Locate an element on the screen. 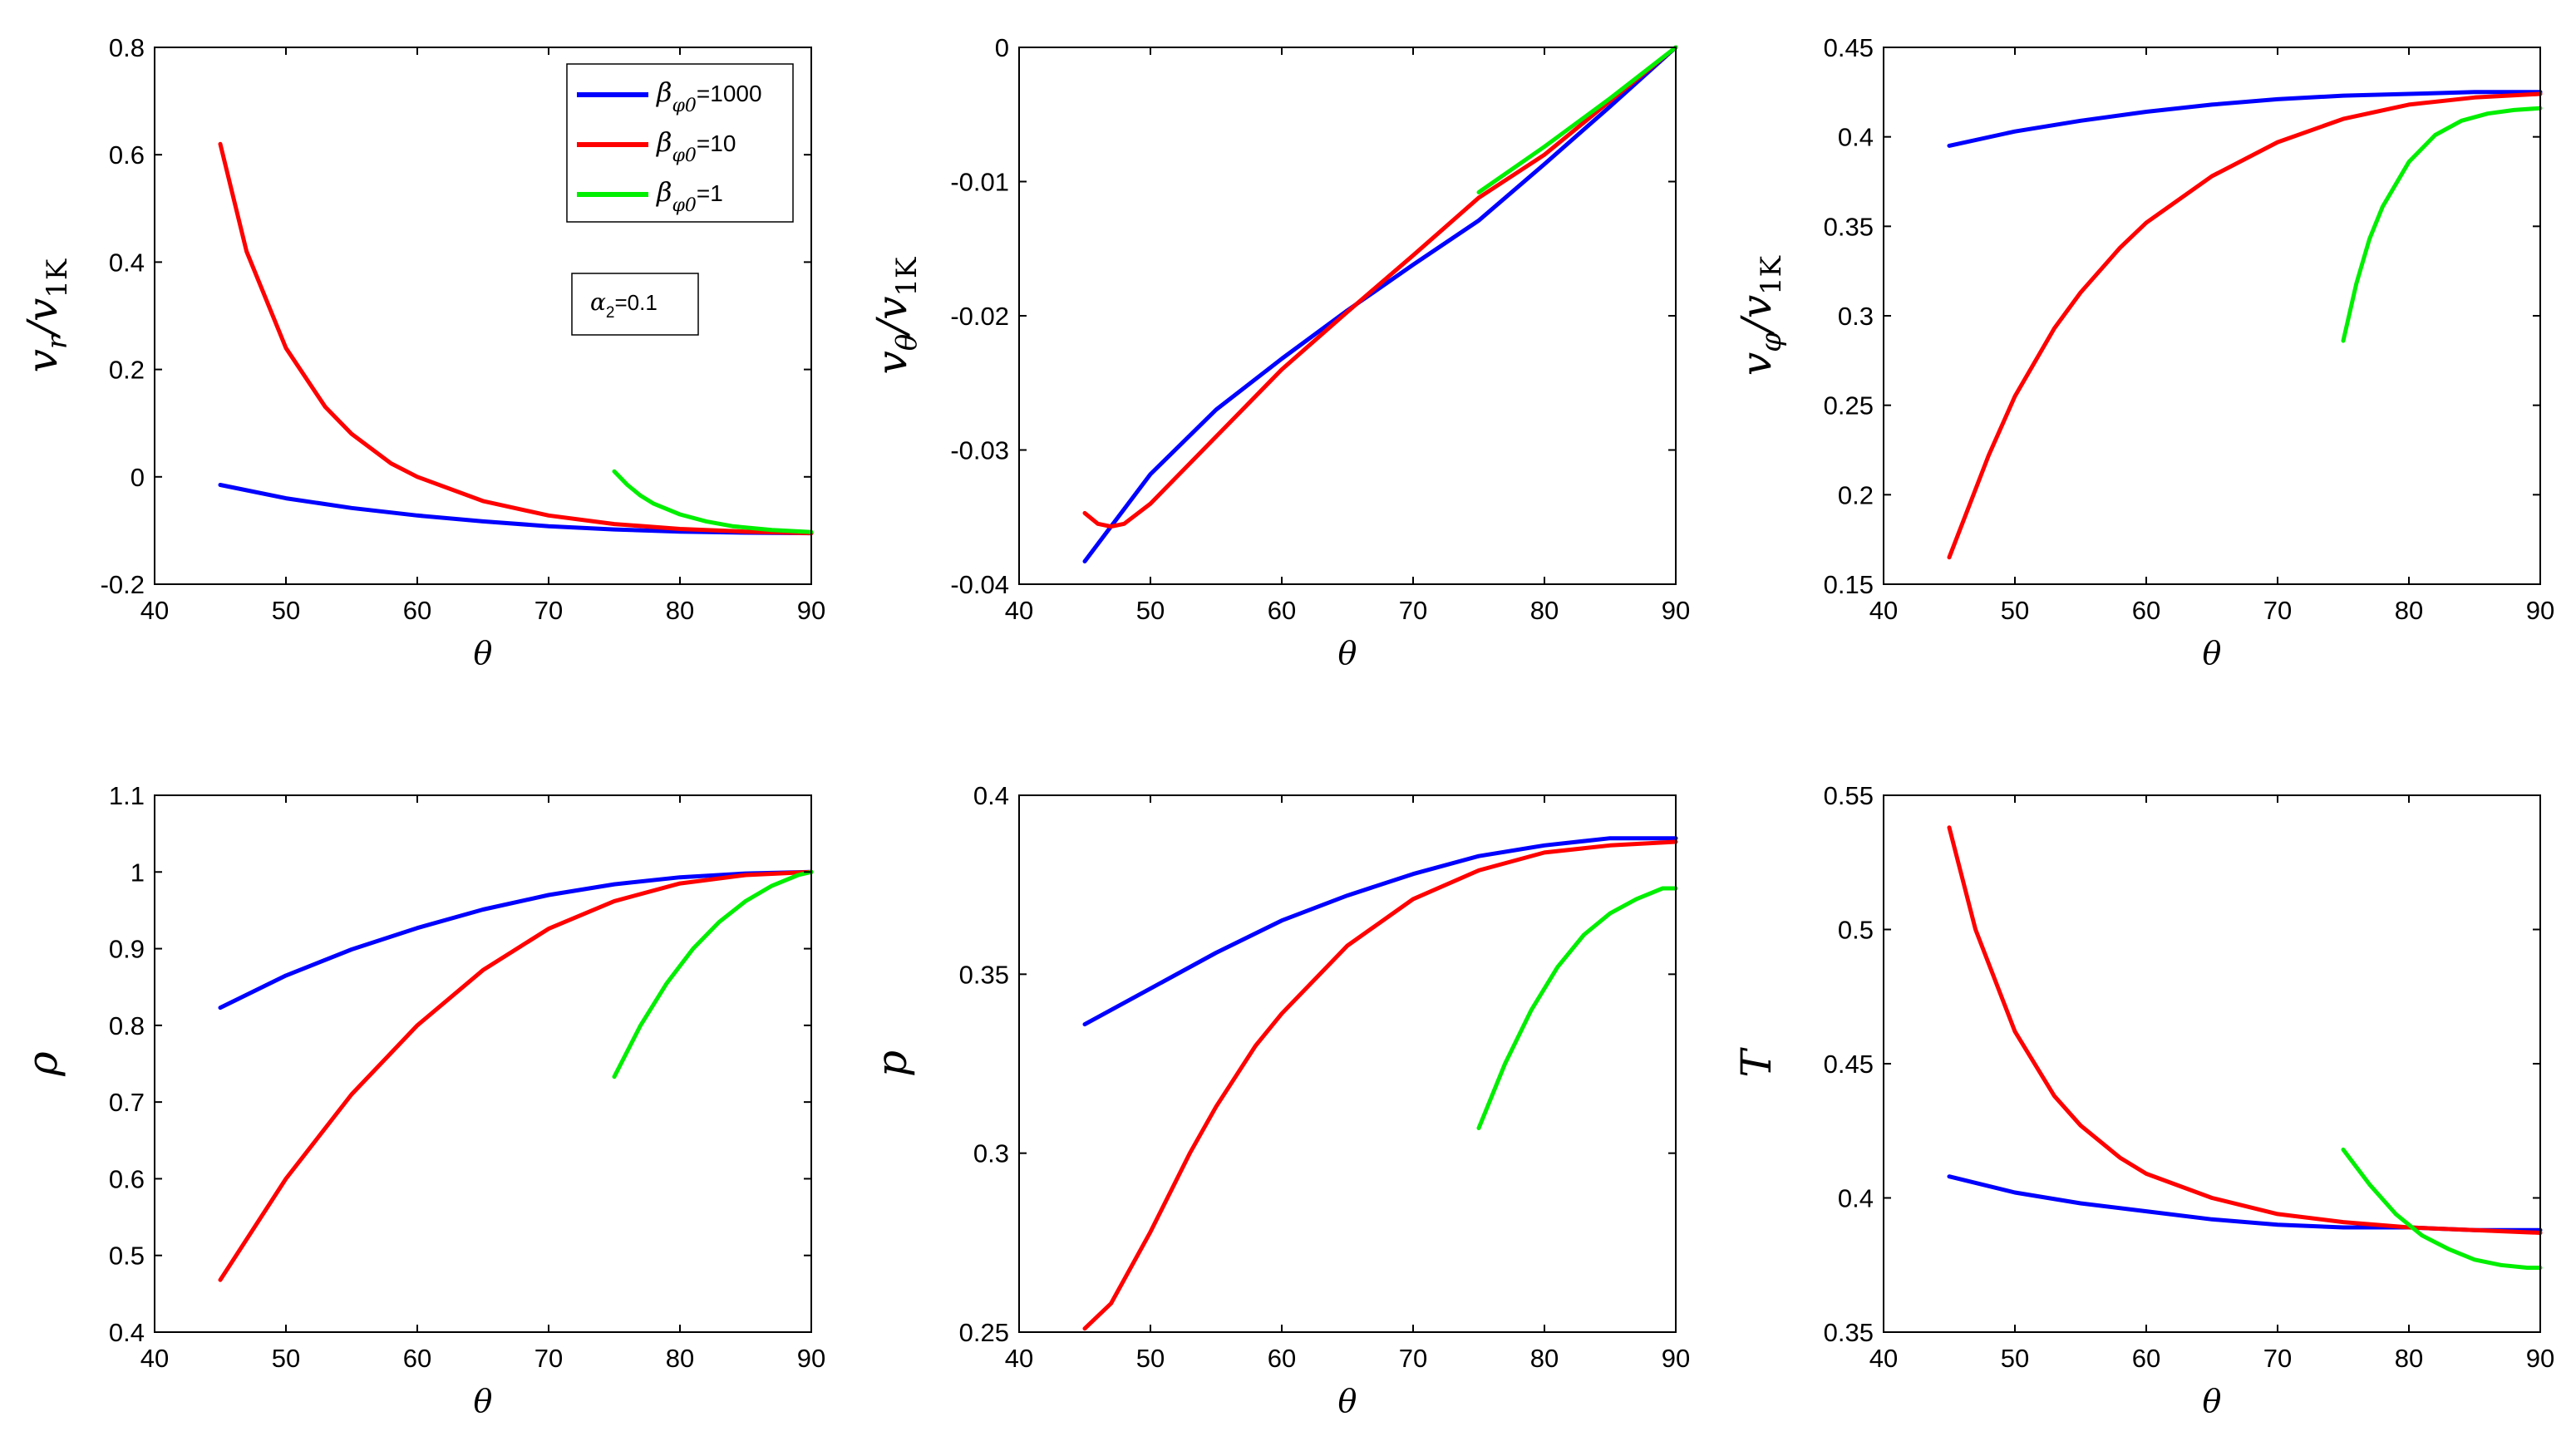  y-tick-label: 0 is located at coordinates (1002, 47).